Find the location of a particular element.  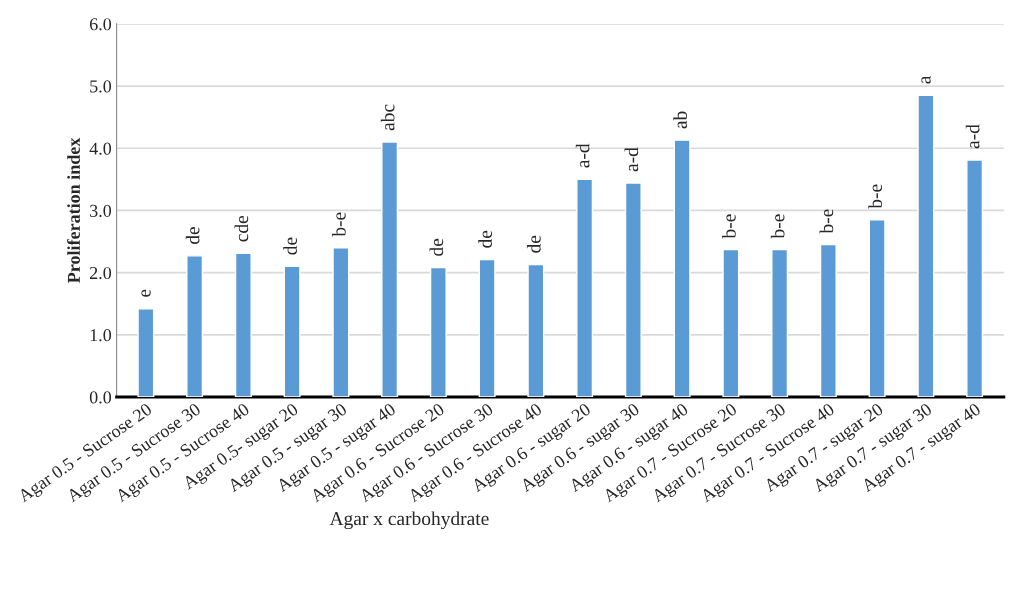

annotation: abc is located at coordinates (387, 117).